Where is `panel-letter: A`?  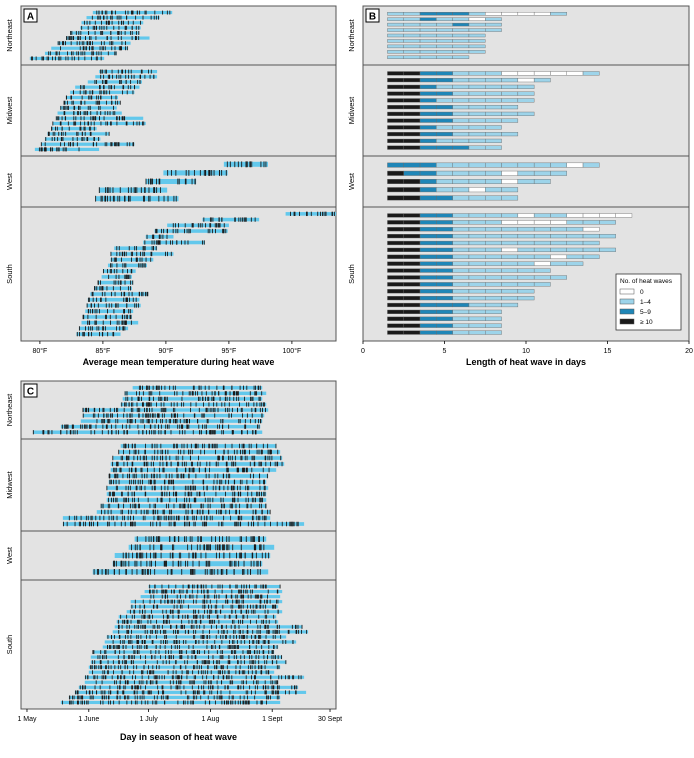 panel-letter: A is located at coordinates (30, 17).